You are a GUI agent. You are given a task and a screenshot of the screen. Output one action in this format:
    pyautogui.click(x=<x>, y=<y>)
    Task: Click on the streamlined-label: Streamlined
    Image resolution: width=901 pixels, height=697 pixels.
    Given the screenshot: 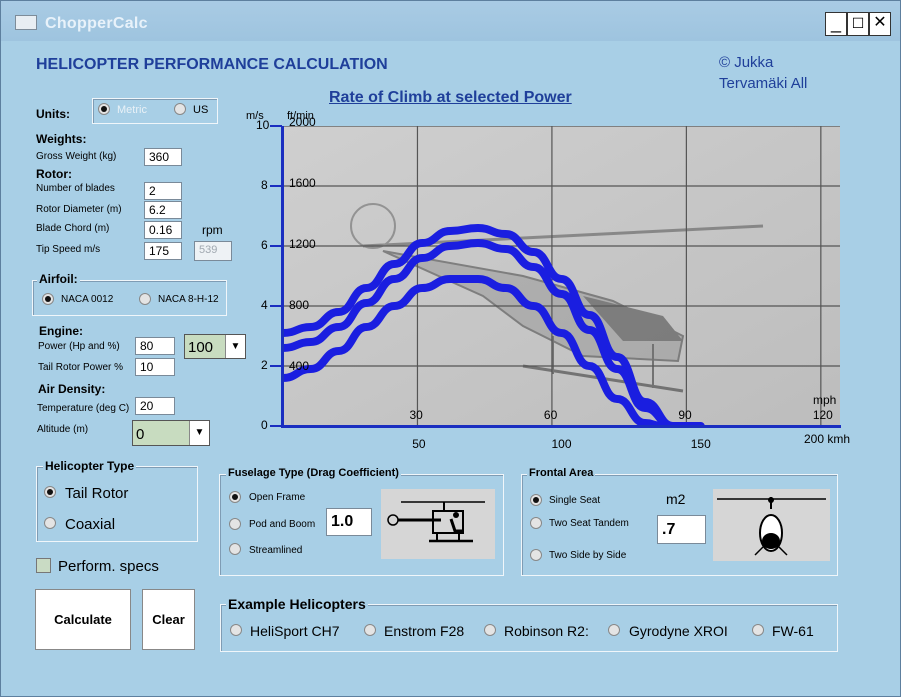 What is the action you would take?
    pyautogui.click(x=276, y=550)
    